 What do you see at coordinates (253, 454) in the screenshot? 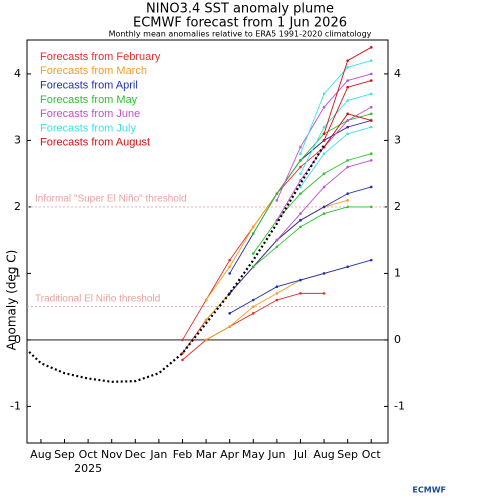
I see `x-tick-label: May` at bounding box center [253, 454].